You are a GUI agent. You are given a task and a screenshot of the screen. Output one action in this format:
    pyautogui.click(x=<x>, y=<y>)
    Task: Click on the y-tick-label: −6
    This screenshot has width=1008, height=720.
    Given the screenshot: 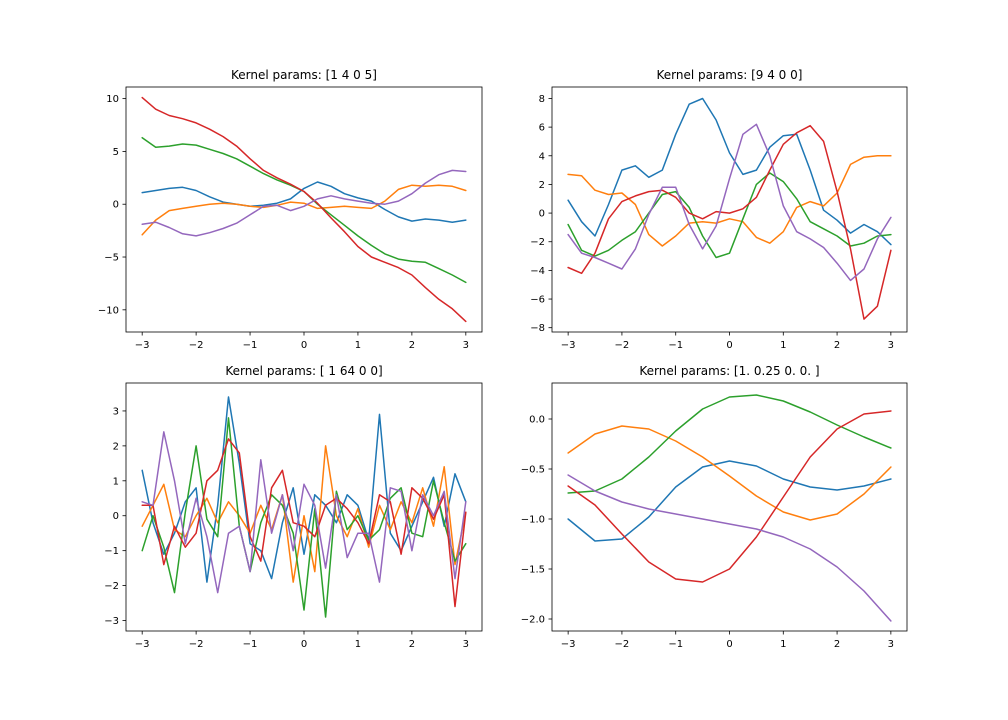 What is the action you would take?
    pyautogui.click(x=537, y=300)
    